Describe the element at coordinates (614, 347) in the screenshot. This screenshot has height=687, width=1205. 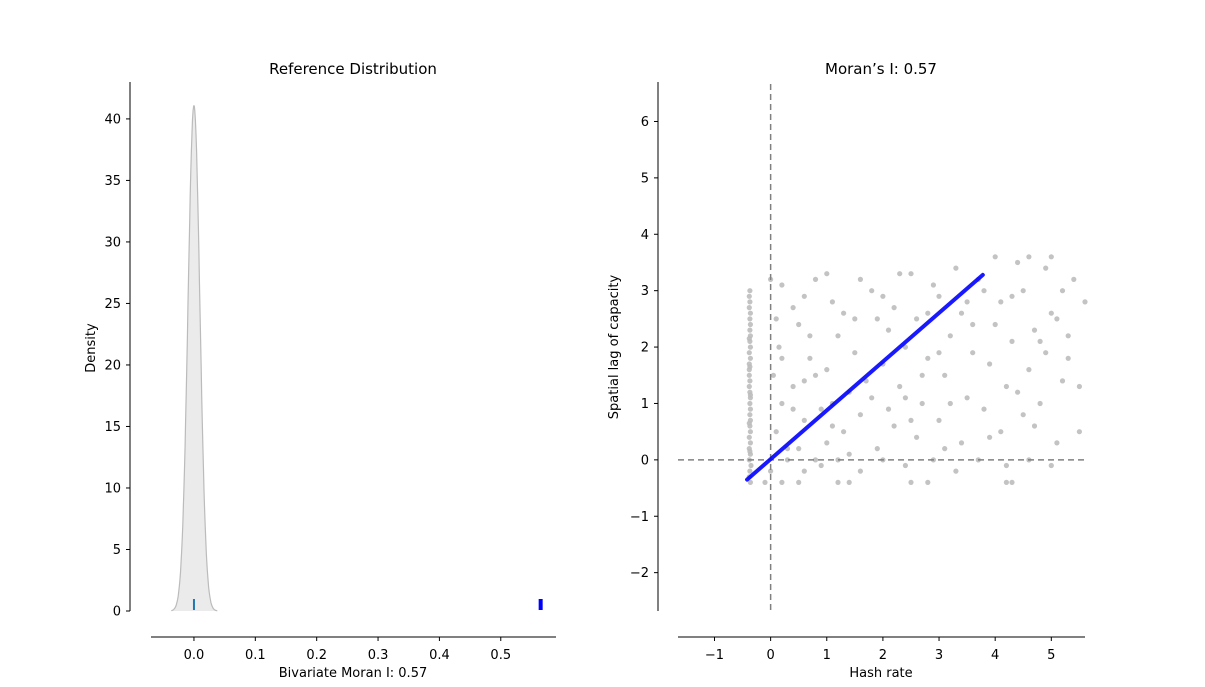
I see `right-y-axis-label: Spatial lag of capacity` at that location.